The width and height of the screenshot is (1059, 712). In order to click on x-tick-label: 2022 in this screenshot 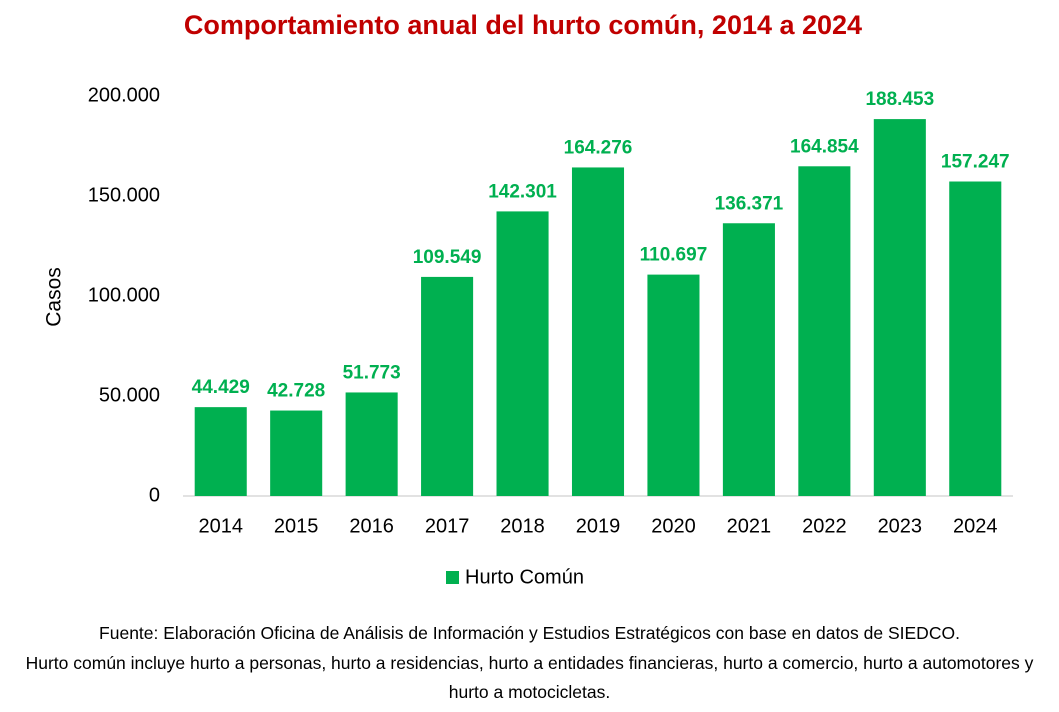, I will do `click(824, 526)`.